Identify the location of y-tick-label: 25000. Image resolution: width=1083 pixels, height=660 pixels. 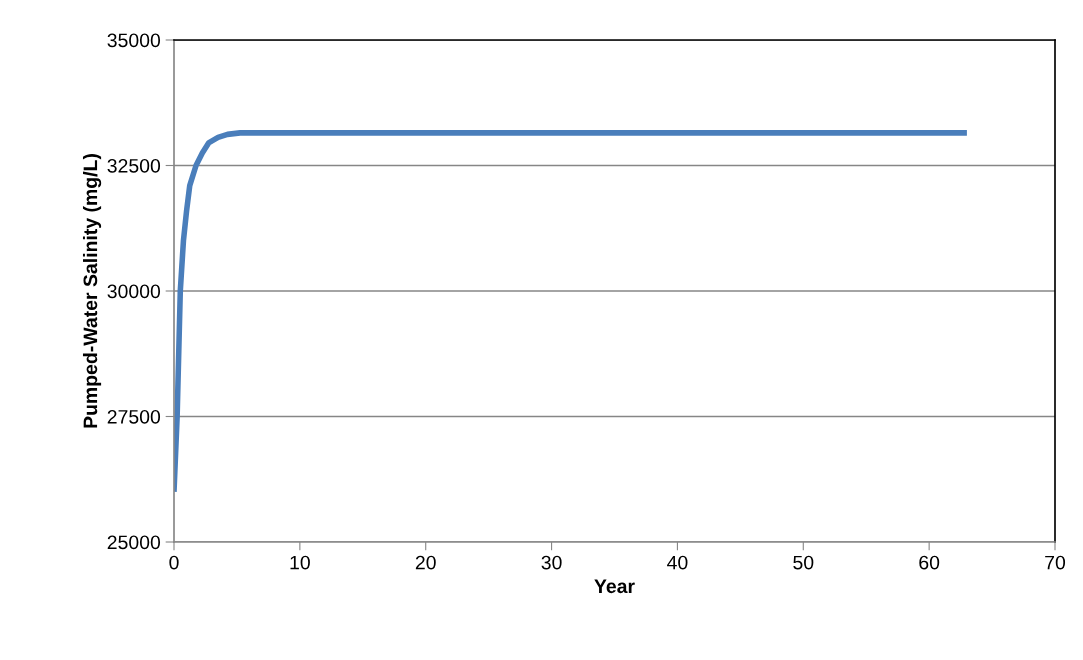
(134, 542).